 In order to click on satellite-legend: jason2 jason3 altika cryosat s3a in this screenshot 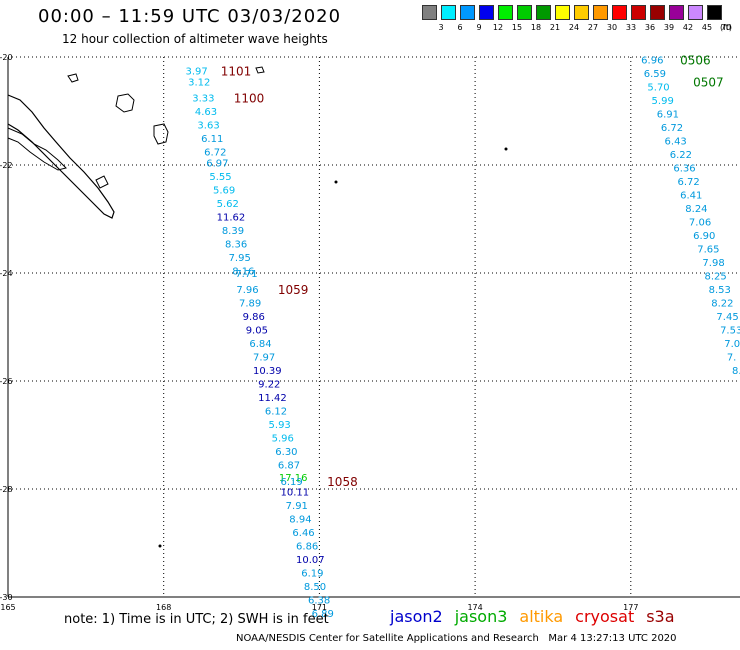, I will do `click(538, 616)`.